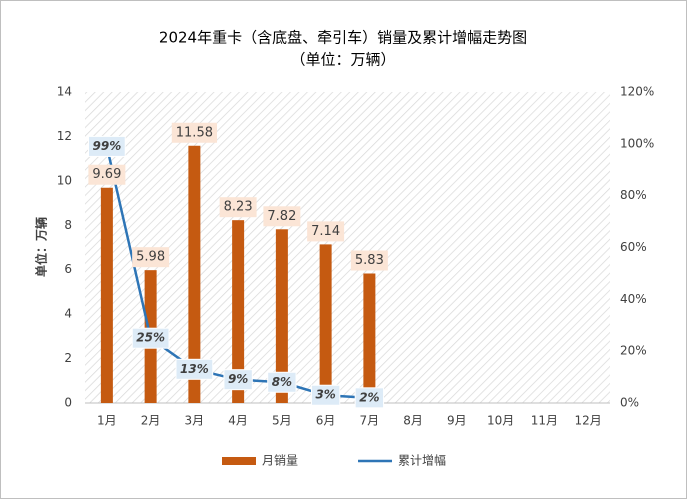  Describe the element at coordinates (633, 195) in the screenshot. I see `y2-tick-label: 80%` at that location.